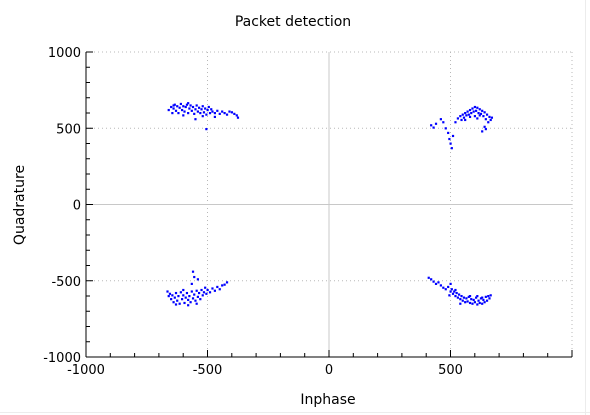 Image resolution: width=590 pixels, height=415 pixels. What do you see at coordinates (450, 370) in the screenshot?
I see `x-tick-label: 500` at bounding box center [450, 370].